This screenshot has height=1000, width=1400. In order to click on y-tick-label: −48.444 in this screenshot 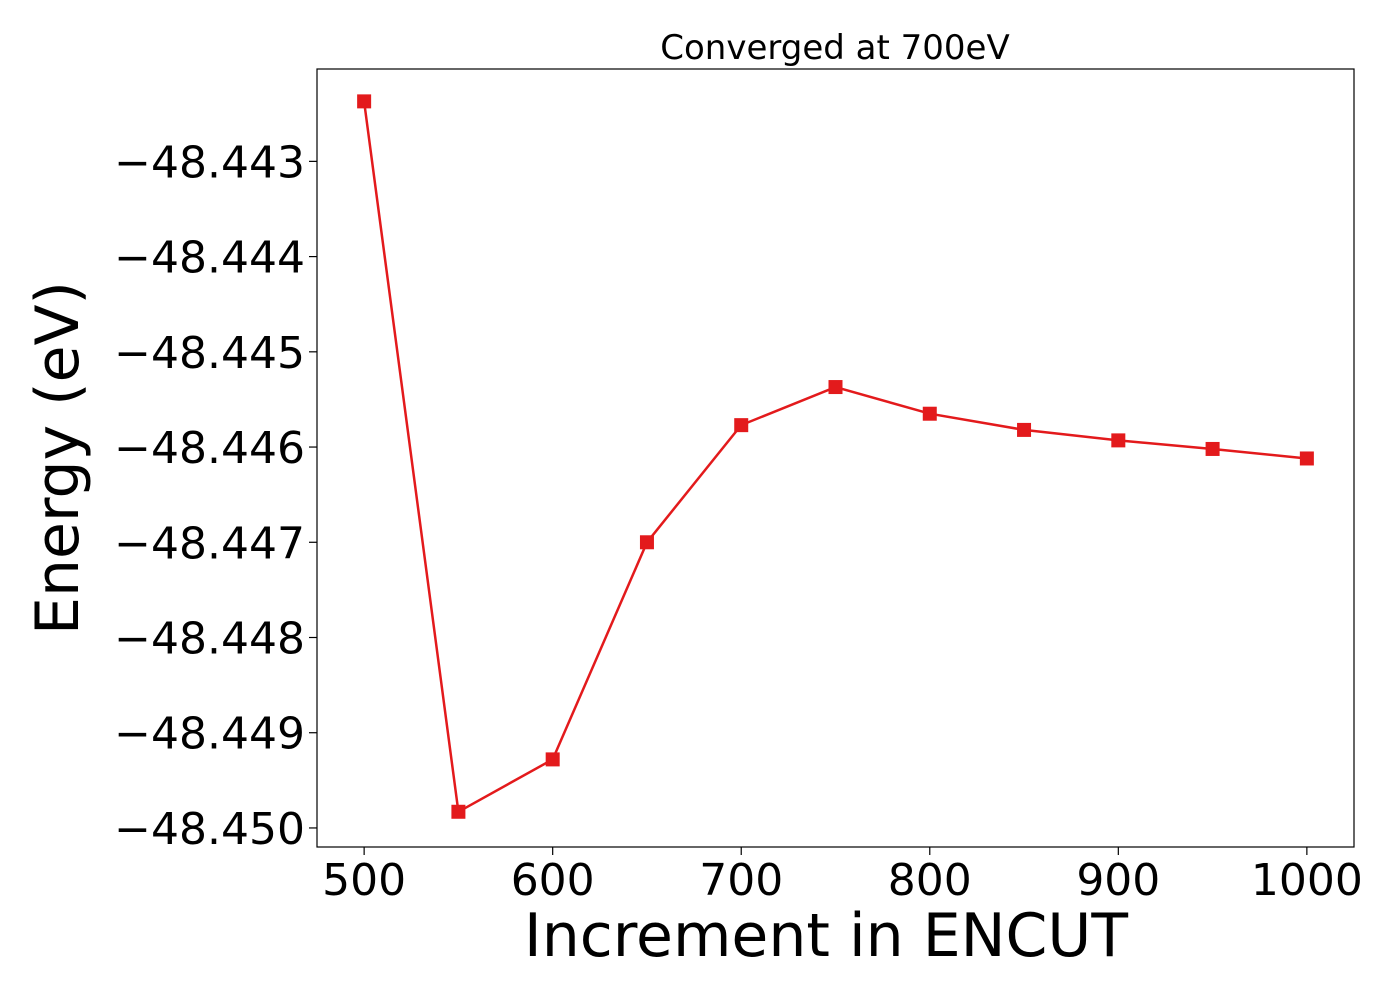, I will do `click(209, 258)`.